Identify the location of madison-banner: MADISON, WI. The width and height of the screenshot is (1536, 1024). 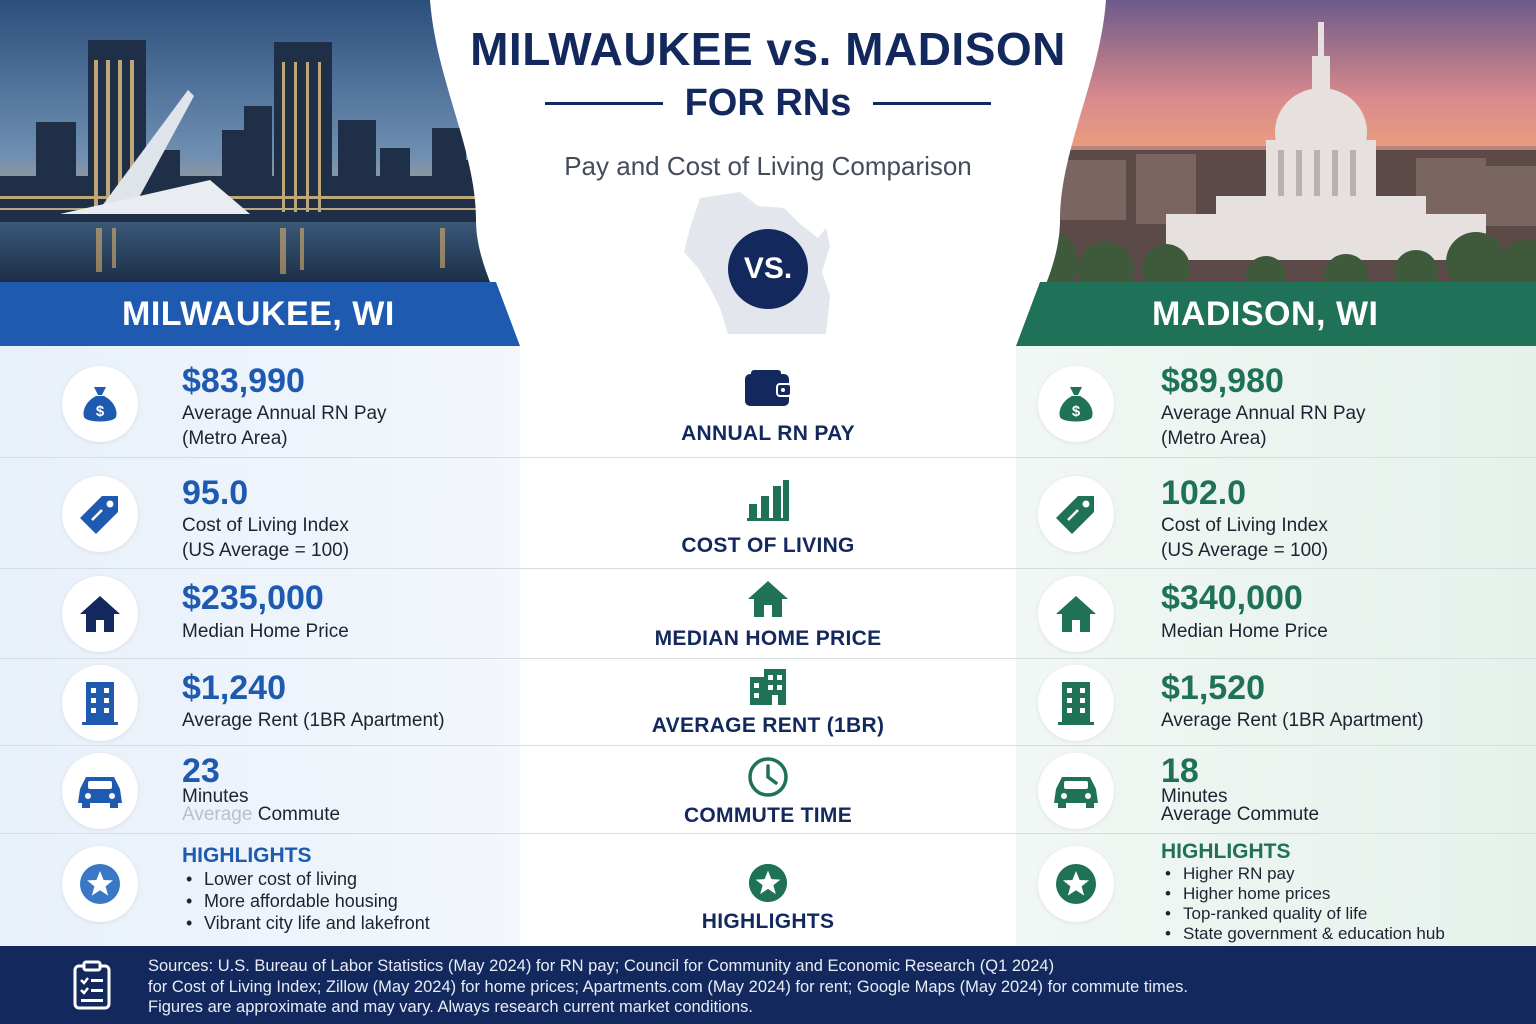
(1276, 314).